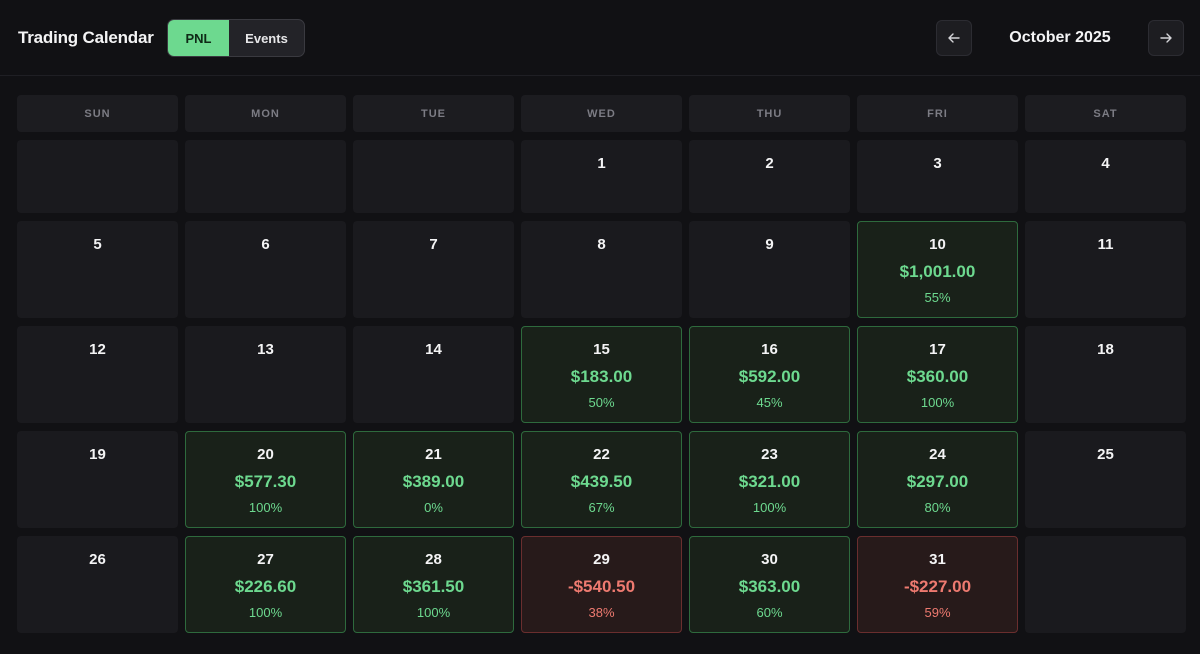 The width and height of the screenshot is (1200, 654). I want to click on day-win-rate: 0%, so click(433, 507).